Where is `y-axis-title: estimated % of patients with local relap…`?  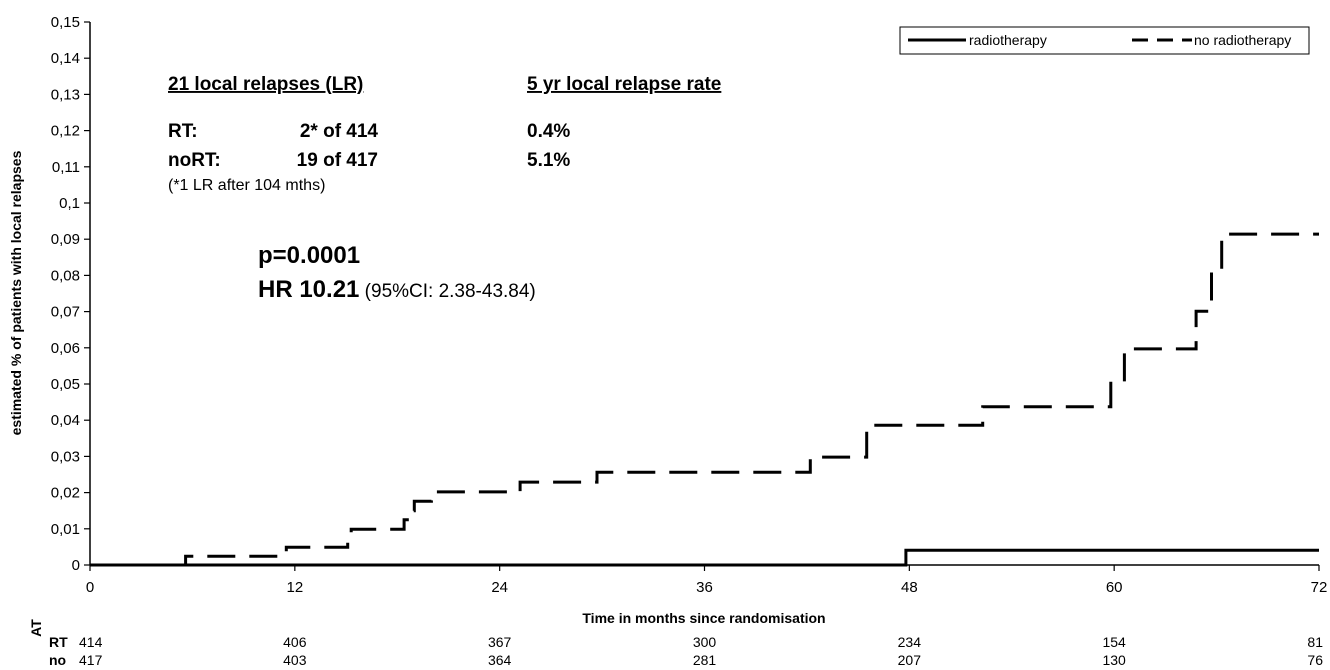
y-axis-title: estimated % of patients with local relap… is located at coordinates (16, 292).